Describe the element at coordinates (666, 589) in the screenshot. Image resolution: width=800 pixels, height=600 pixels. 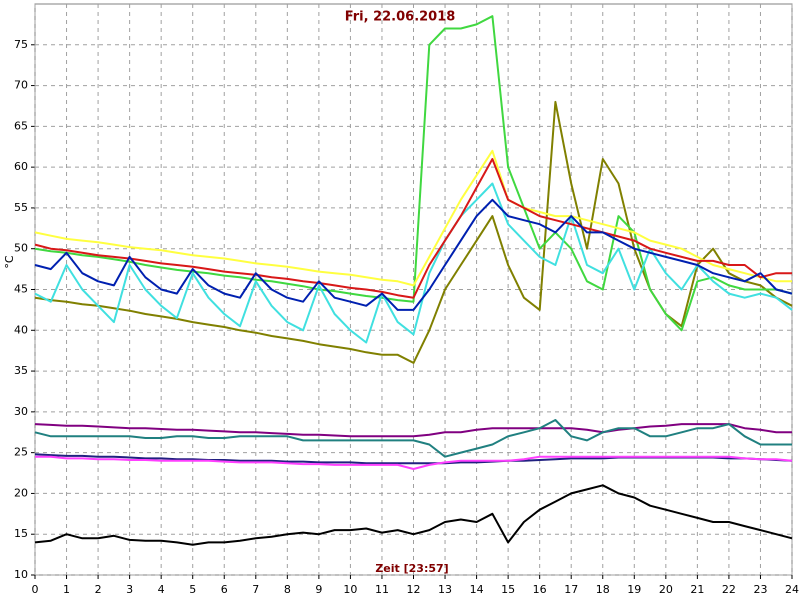
I see `x-tick-label: 20` at that location.